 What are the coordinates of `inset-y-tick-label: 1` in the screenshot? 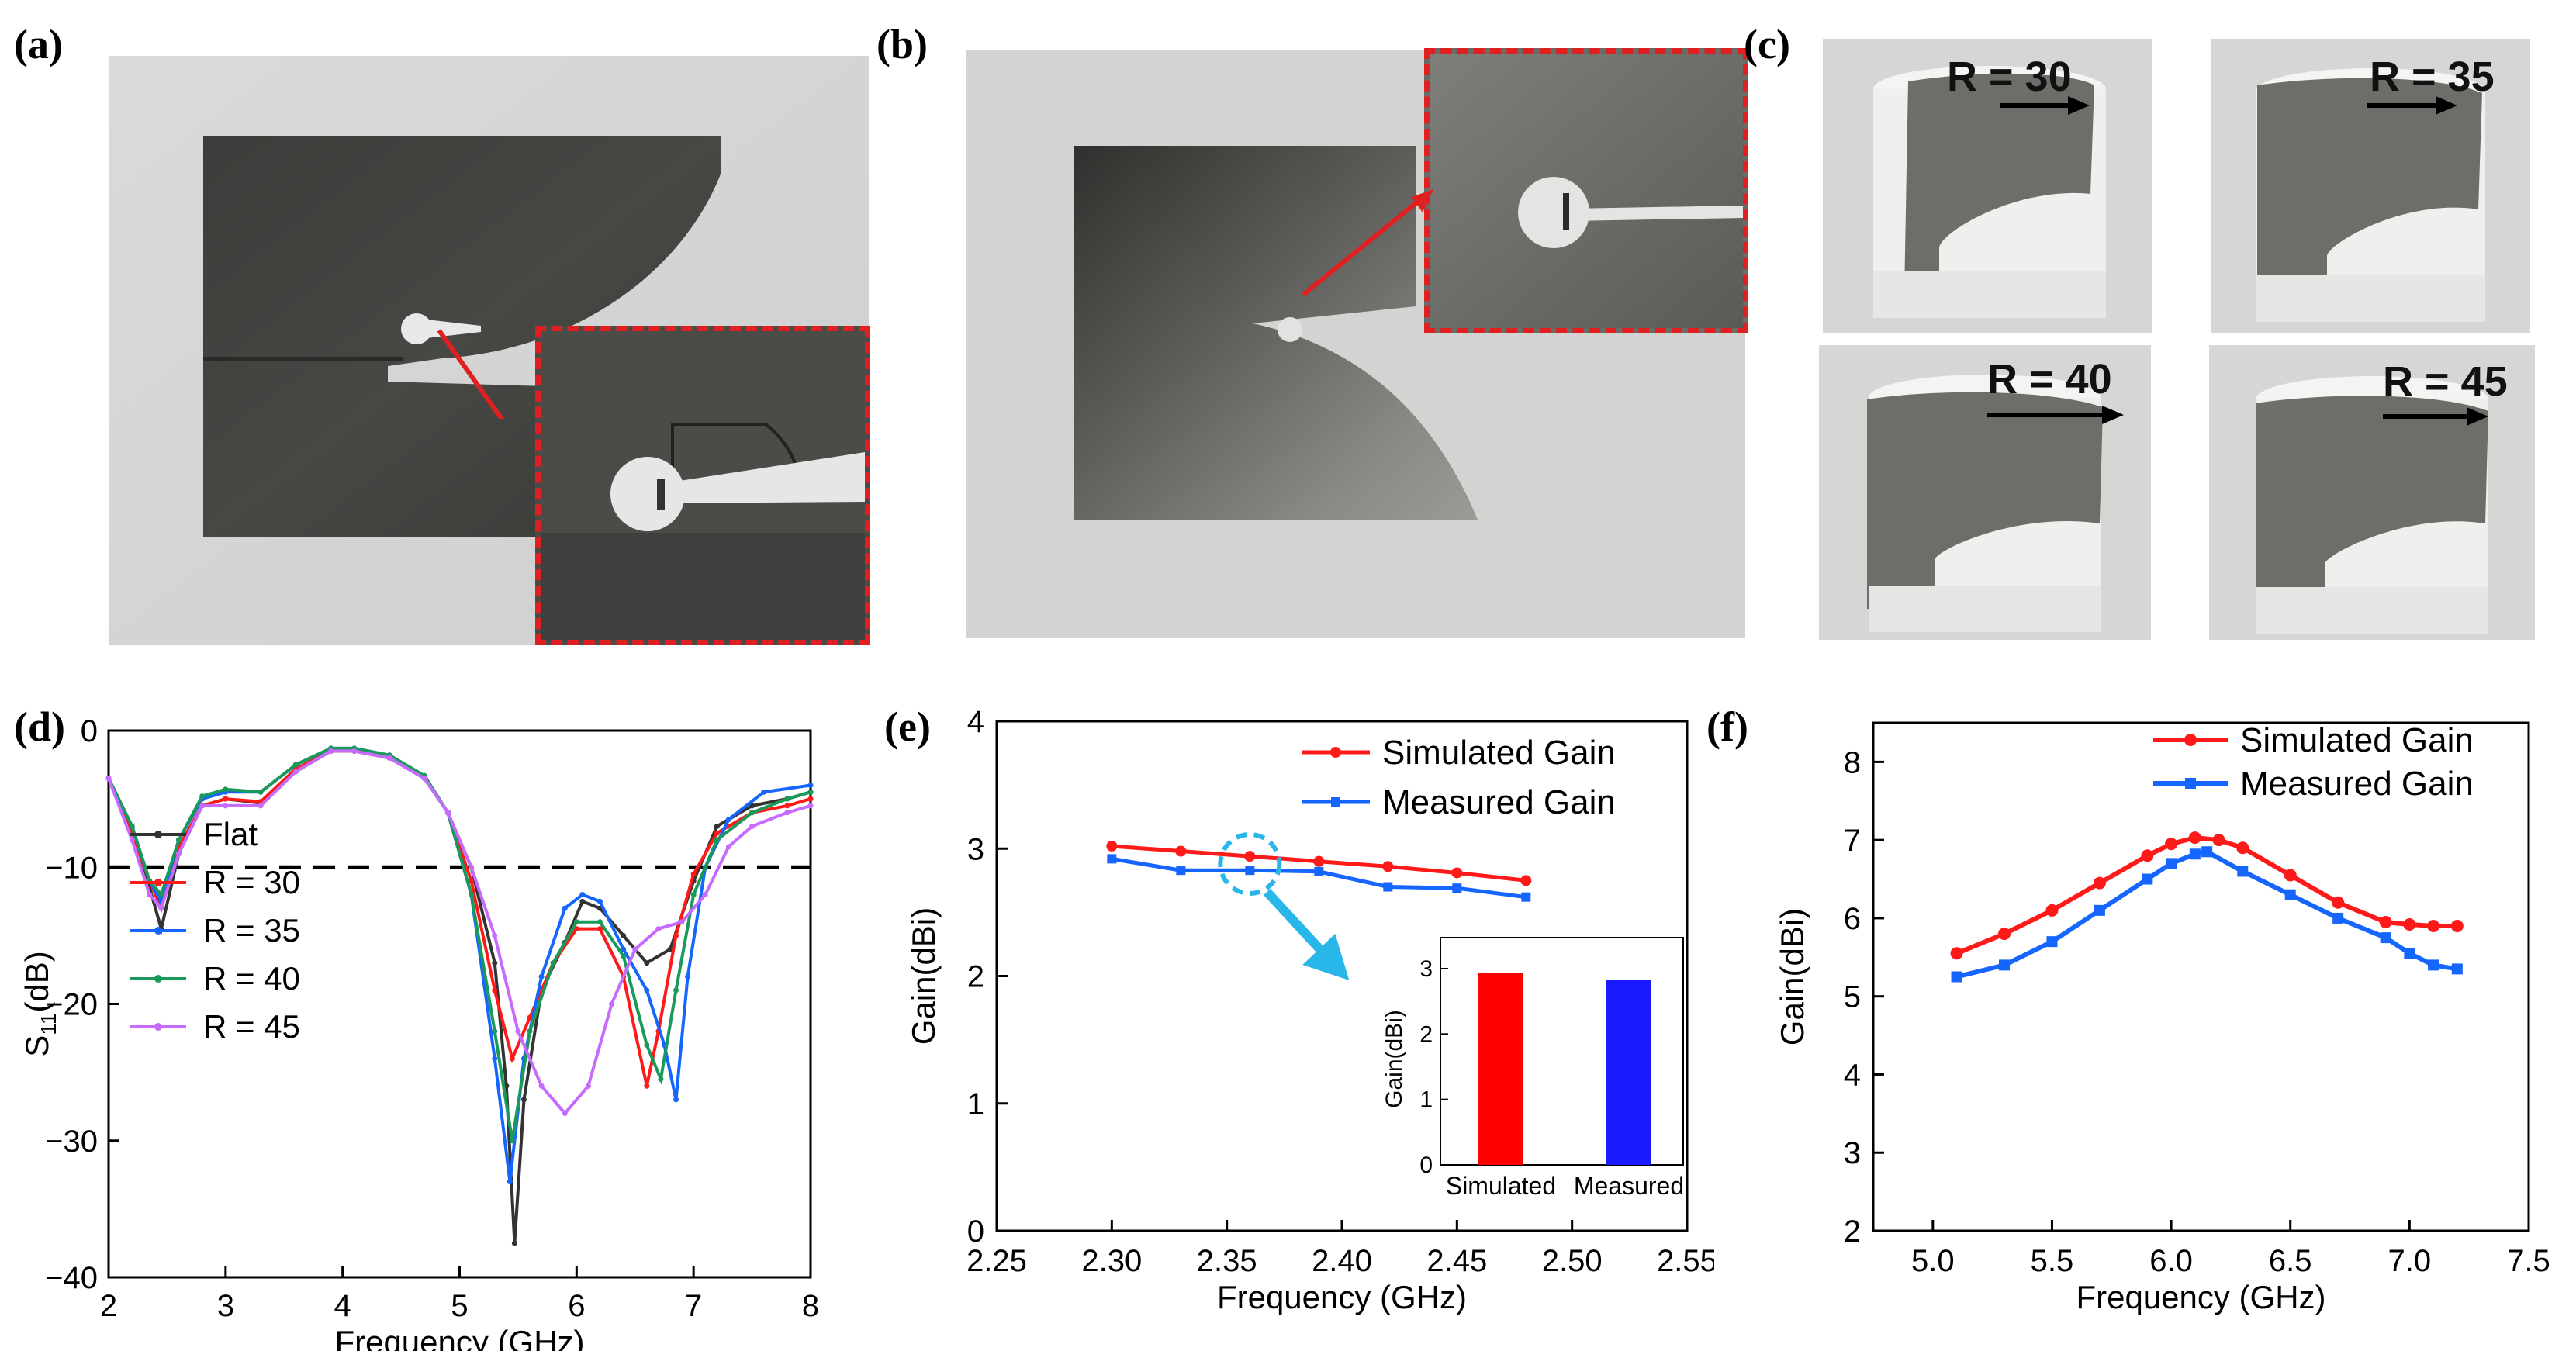 It's located at (1426, 1100).